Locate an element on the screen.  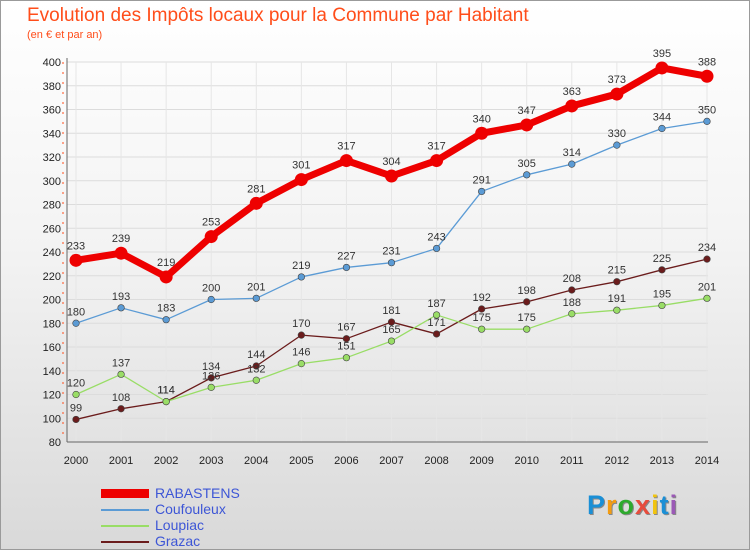
x-tick-label-2010: 2010 is located at coordinates (526, 461).